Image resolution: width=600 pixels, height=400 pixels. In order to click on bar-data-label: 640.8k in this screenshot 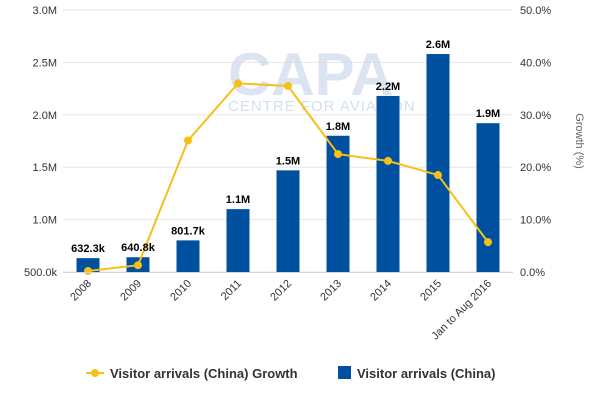, I will do `click(138, 248)`.